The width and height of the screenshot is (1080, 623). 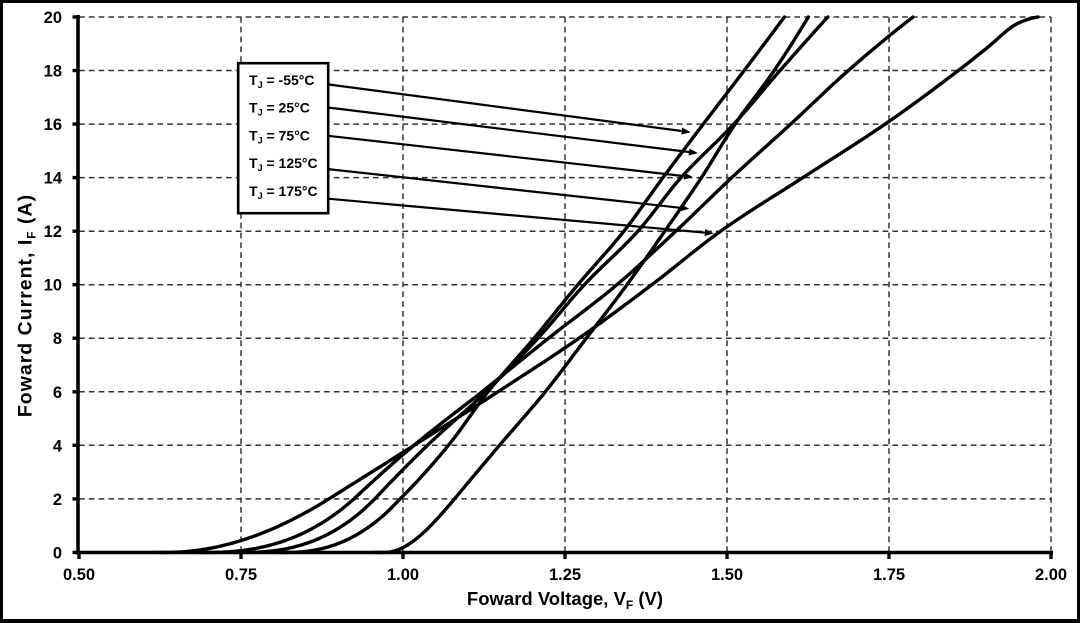 What do you see at coordinates (53, 286) in the screenshot?
I see `svg-text: 10` at bounding box center [53, 286].